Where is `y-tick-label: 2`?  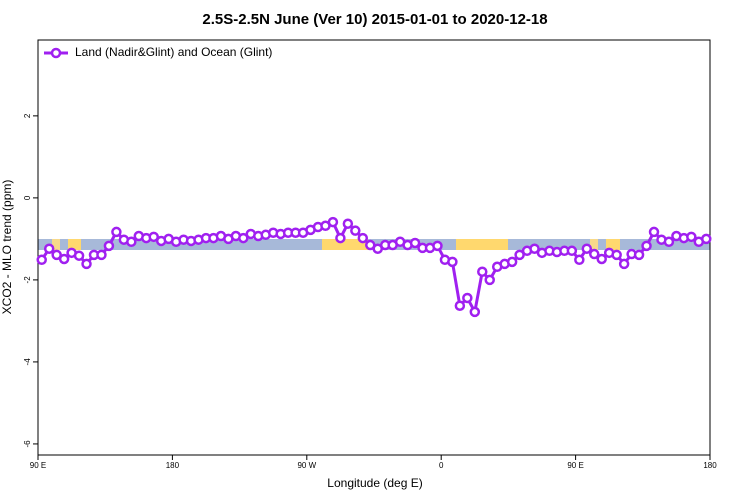 y-tick-label: 2 is located at coordinates (27, 115).